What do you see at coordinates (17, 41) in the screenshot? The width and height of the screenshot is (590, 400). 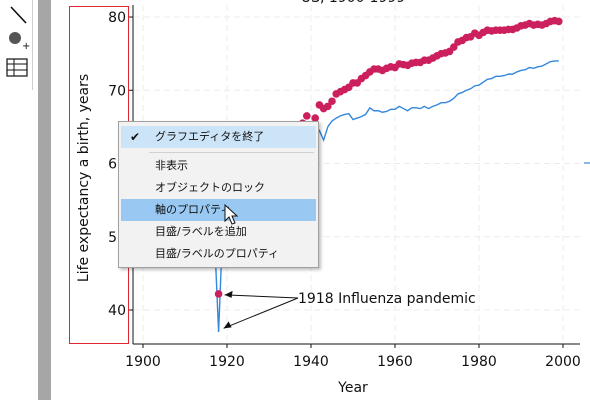 I see `add-marker-tool-icon: +` at bounding box center [17, 41].